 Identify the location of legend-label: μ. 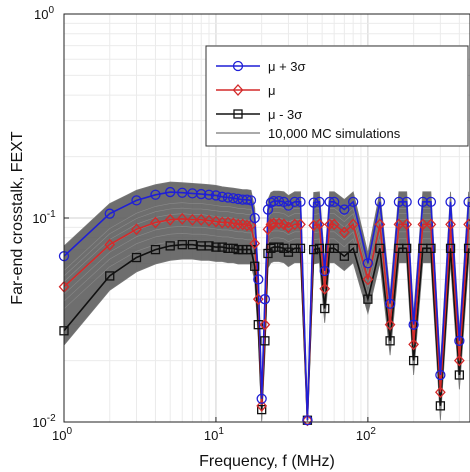
(272, 90).